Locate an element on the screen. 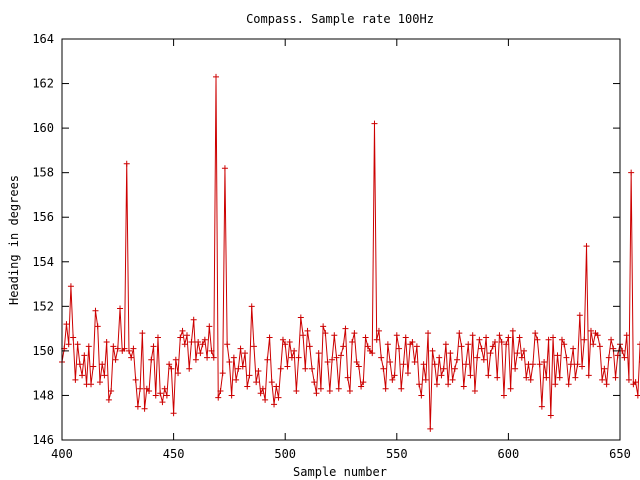  y-tick-label: 148 is located at coordinates (43, 395).